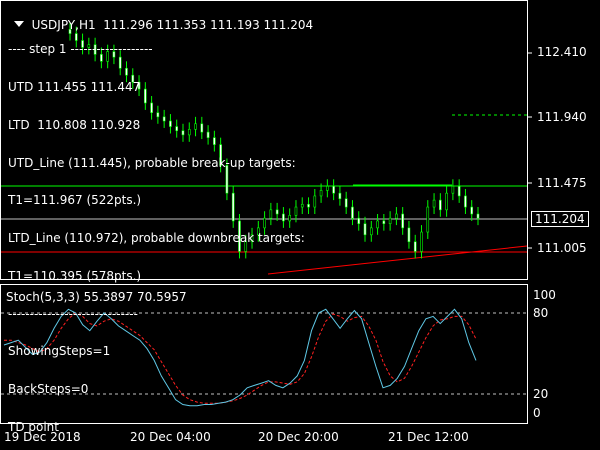 The height and width of the screenshot is (450, 600). Describe the element at coordinates (96, 297) in the screenshot. I see `stoch-title: Stoch(5,3,3) 55.3897 70.5957` at that location.